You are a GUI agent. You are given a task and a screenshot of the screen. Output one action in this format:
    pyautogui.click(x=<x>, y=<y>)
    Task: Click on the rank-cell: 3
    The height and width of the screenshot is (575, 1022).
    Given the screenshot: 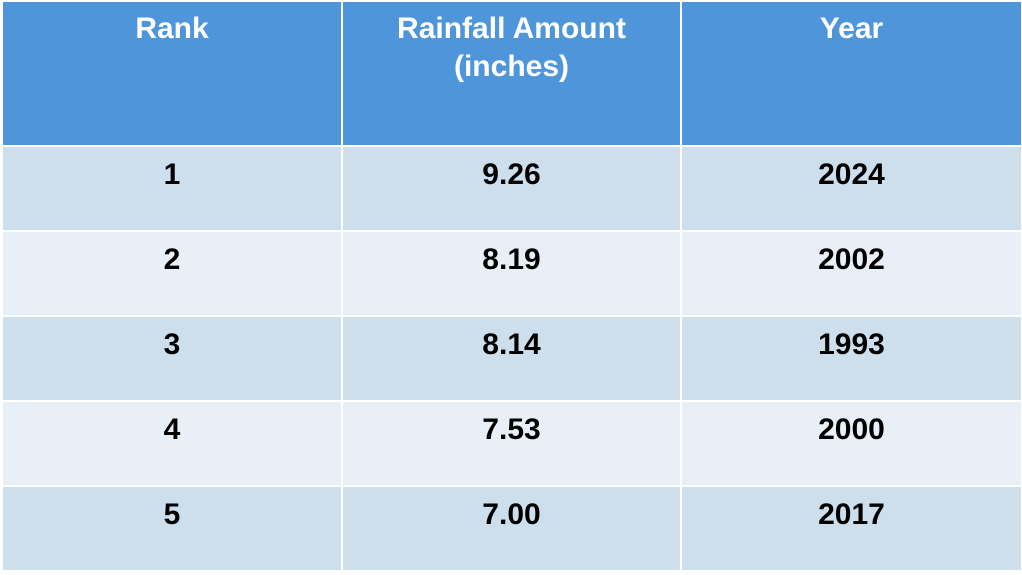 What is the action you would take?
    pyautogui.click(x=172, y=358)
    